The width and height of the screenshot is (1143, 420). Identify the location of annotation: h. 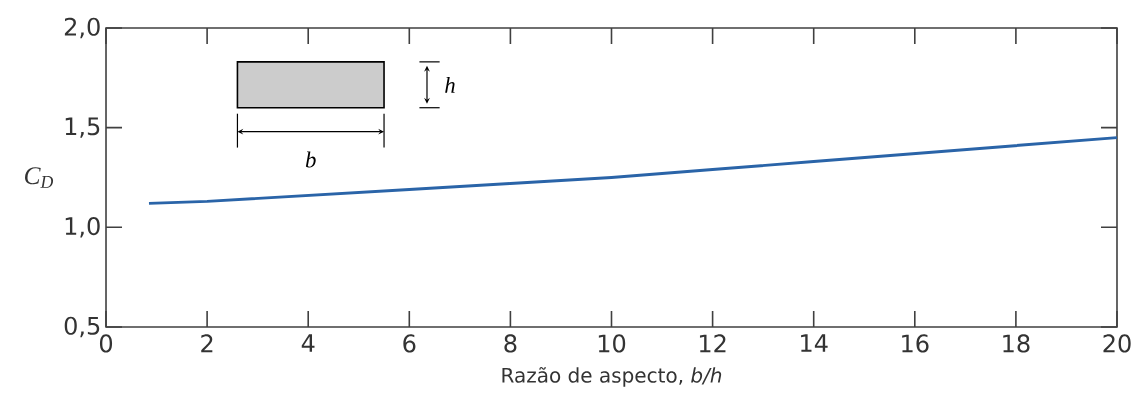
(450, 84).